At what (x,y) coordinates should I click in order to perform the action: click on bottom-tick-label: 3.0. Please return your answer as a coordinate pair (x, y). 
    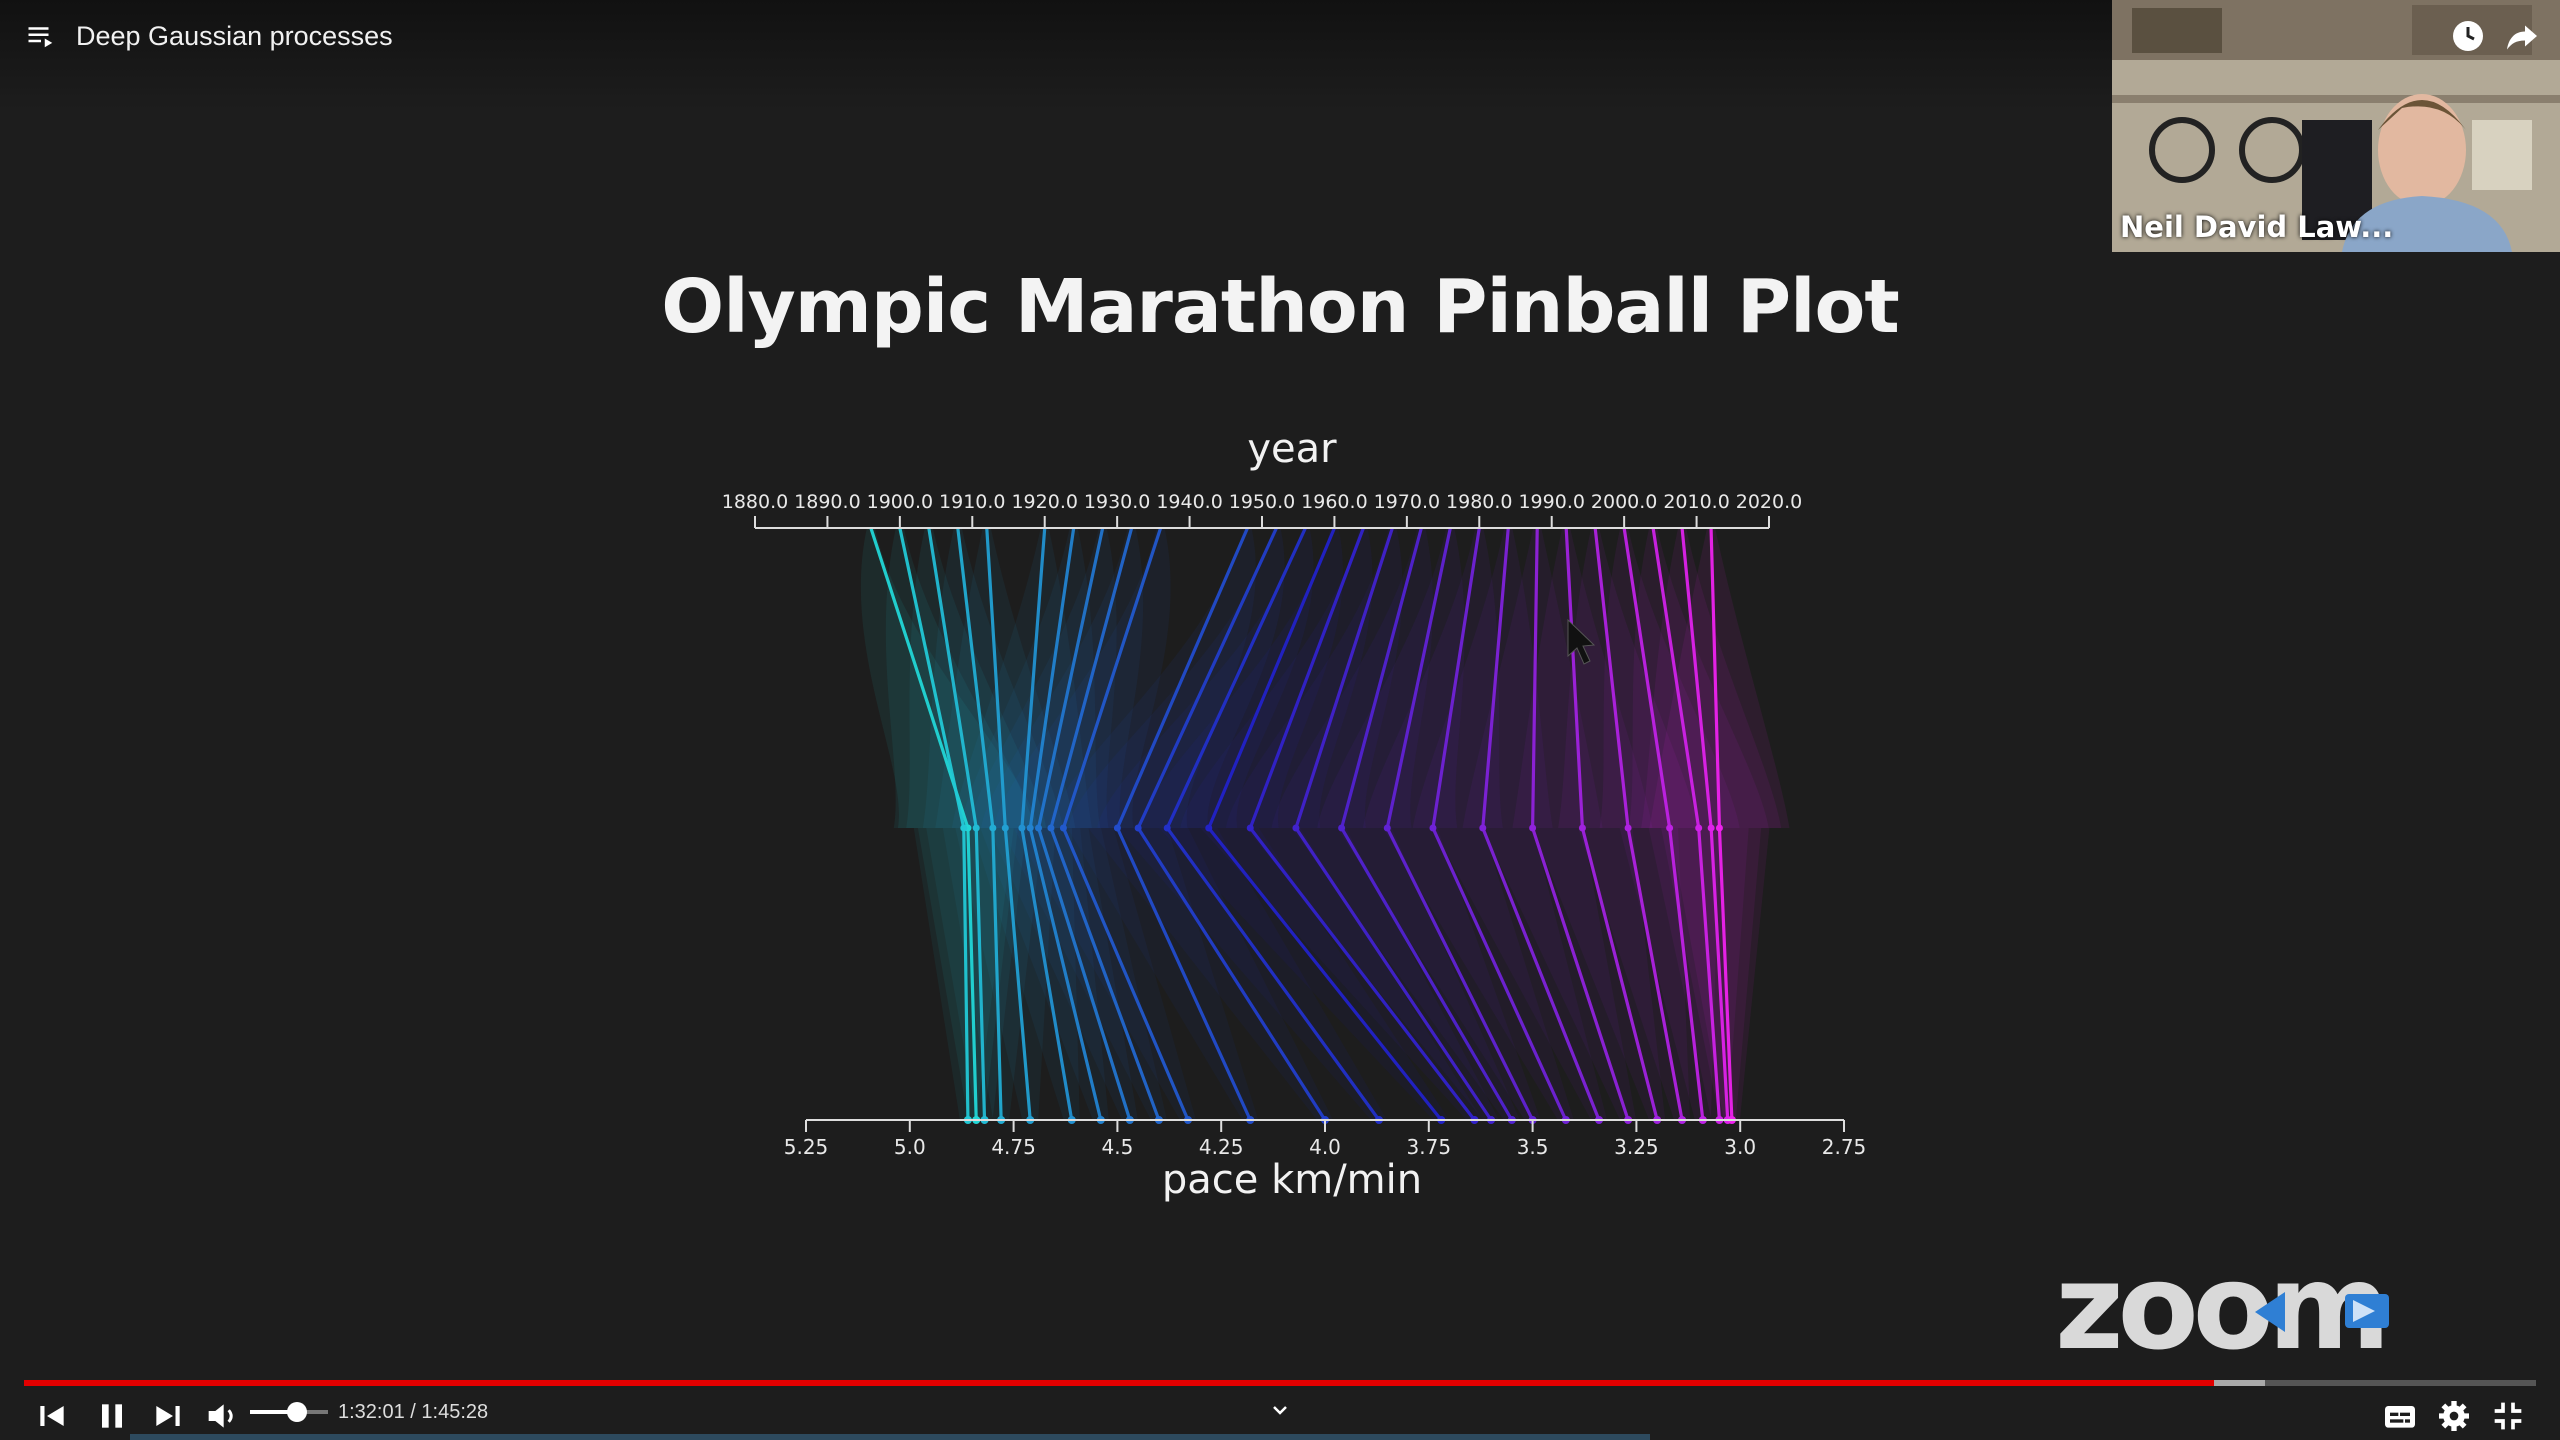
    Looking at the image, I should click on (1740, 1147).